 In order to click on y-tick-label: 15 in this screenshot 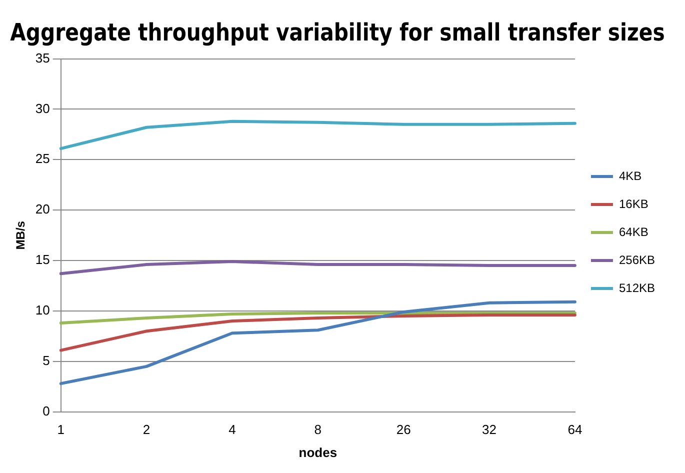, I will do `click(42, 260)`.